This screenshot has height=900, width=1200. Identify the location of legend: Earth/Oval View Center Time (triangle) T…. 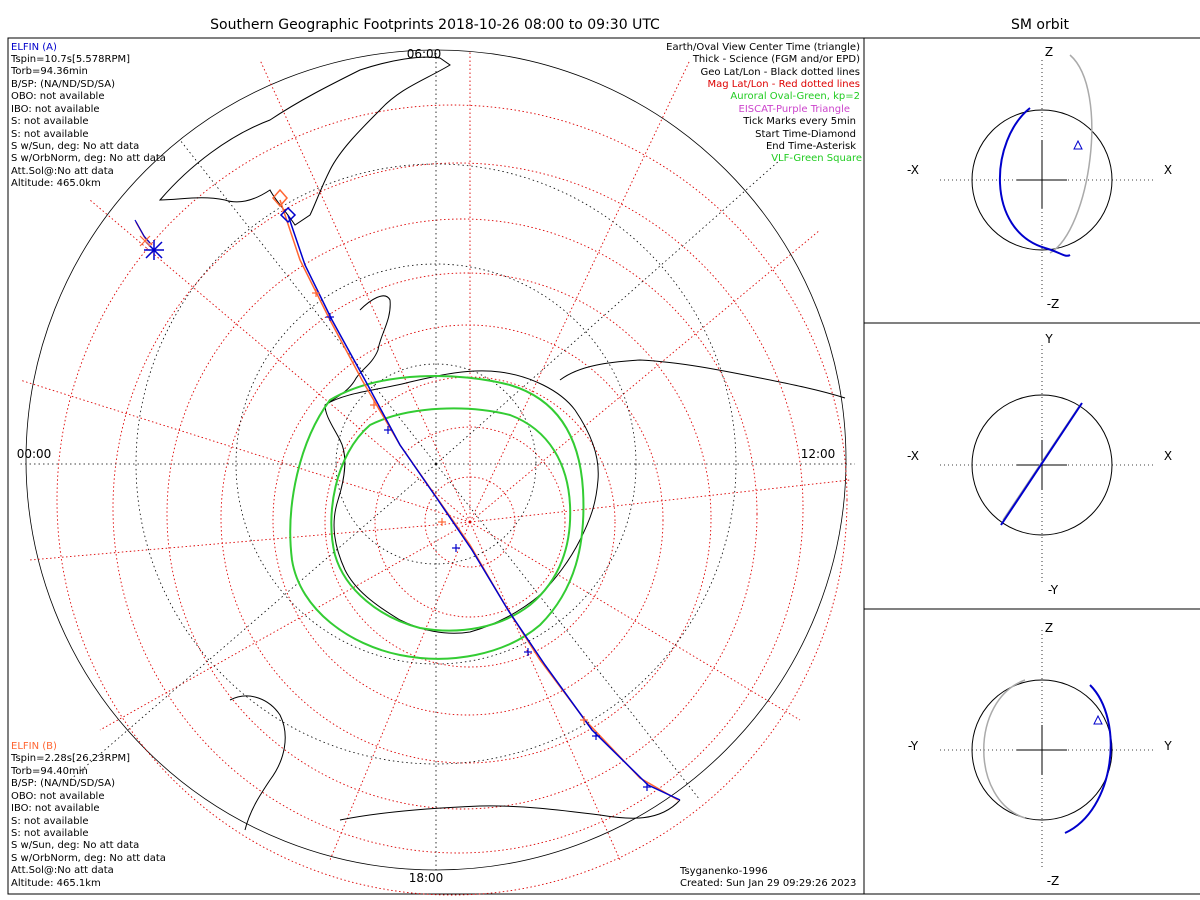
(764, 103).